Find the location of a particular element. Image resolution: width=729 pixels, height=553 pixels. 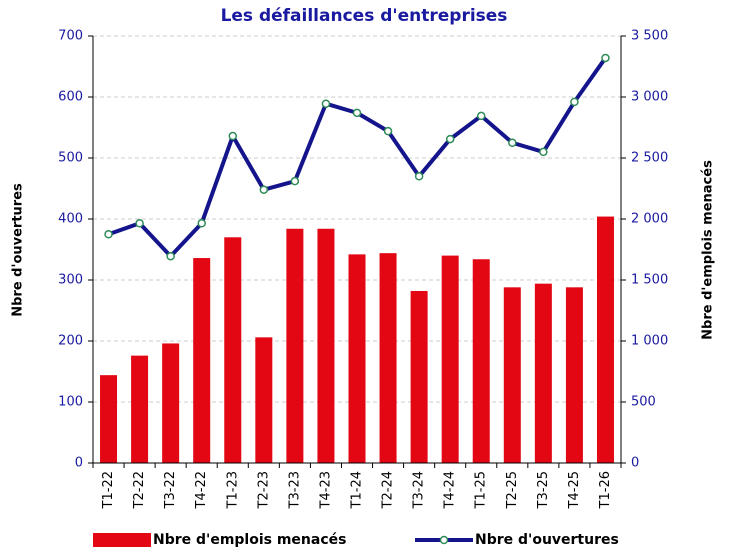

x-tick-label: T1-25 is located at coordinates (481, 490).